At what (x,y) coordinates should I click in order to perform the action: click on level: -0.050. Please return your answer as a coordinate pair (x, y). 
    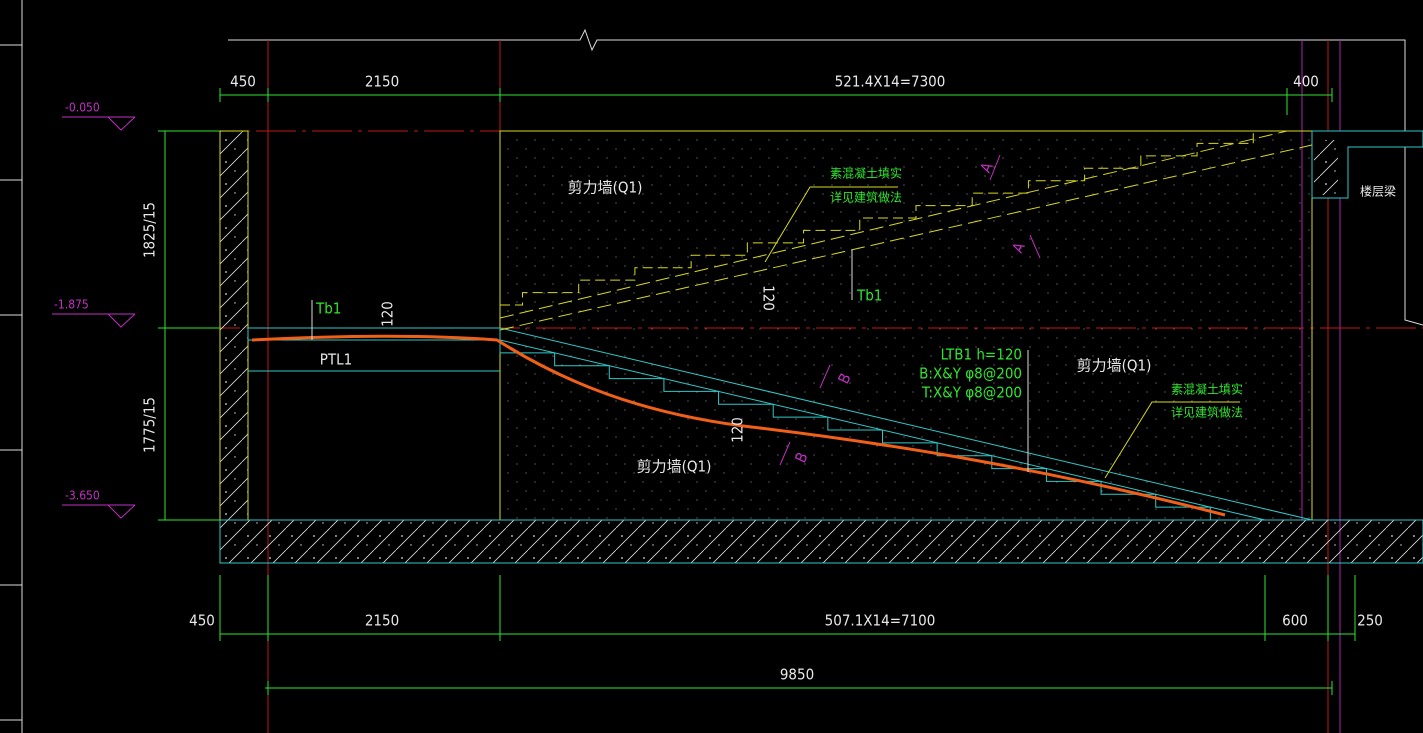
    Looking at the image, I should click on (82, 108).